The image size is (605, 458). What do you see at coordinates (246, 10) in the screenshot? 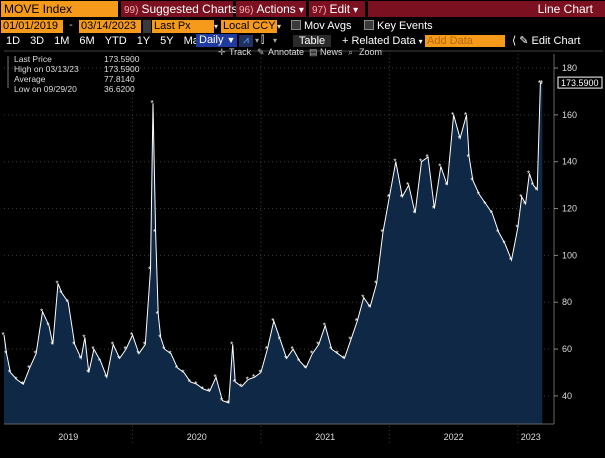
I see `actions-code: 96)` at bounding box center [246, 10].